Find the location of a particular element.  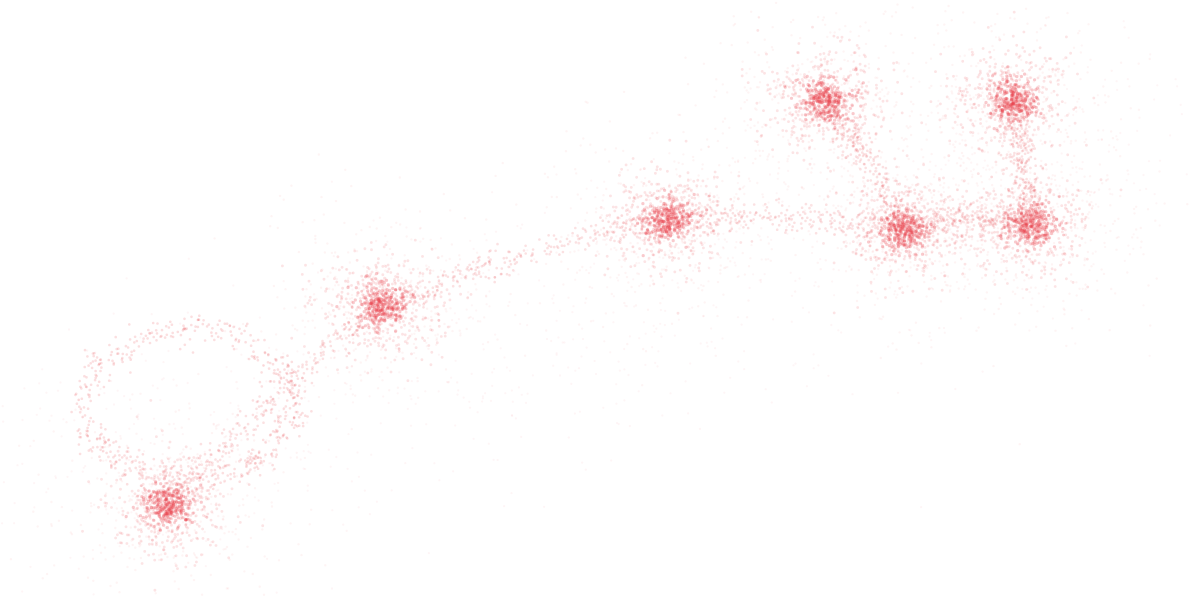

data-point-1963 is located at coordinates (214, 238).